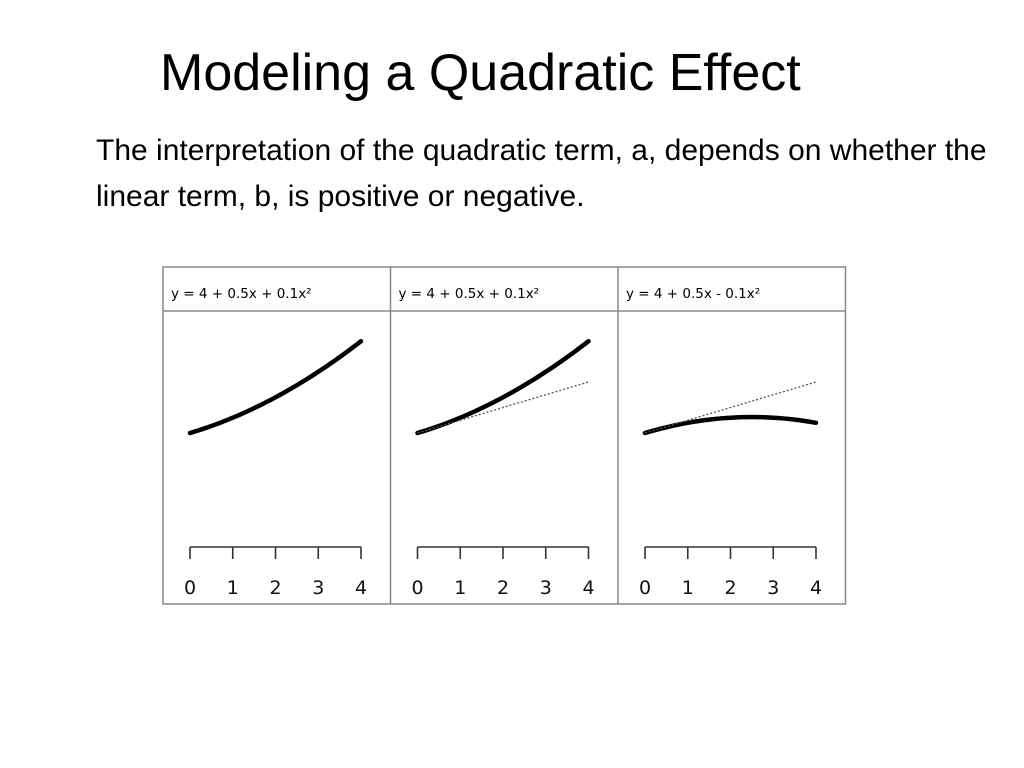 This screenshot has width=1024, height=768. Describe the element at coordinates (480, 73) in the screenshot. I see `slide-title: Modeling a Quadratic Effect` at that location.